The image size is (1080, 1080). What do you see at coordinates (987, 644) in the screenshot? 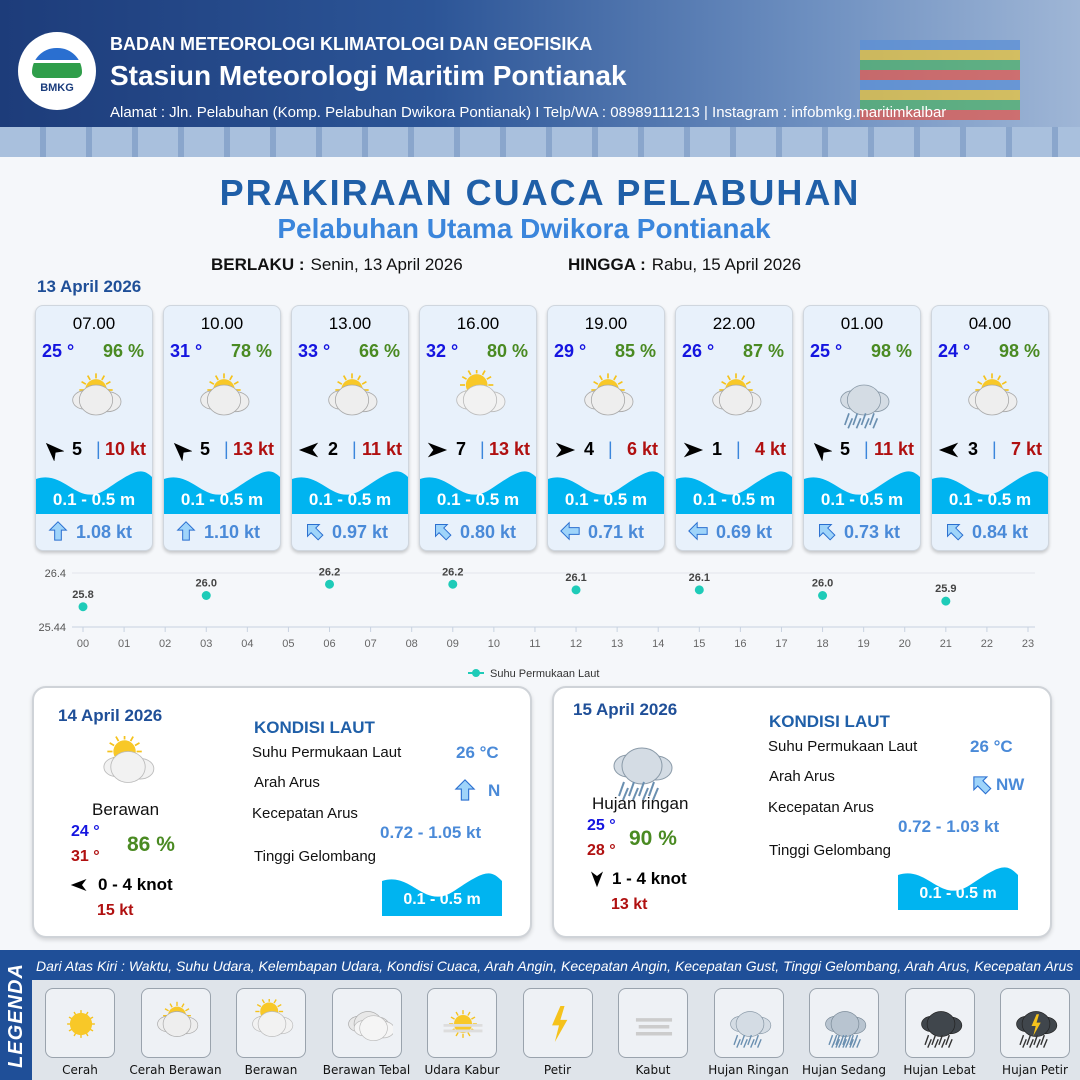
I see `x-tick-label: 22` at bounding box center [987, 644].